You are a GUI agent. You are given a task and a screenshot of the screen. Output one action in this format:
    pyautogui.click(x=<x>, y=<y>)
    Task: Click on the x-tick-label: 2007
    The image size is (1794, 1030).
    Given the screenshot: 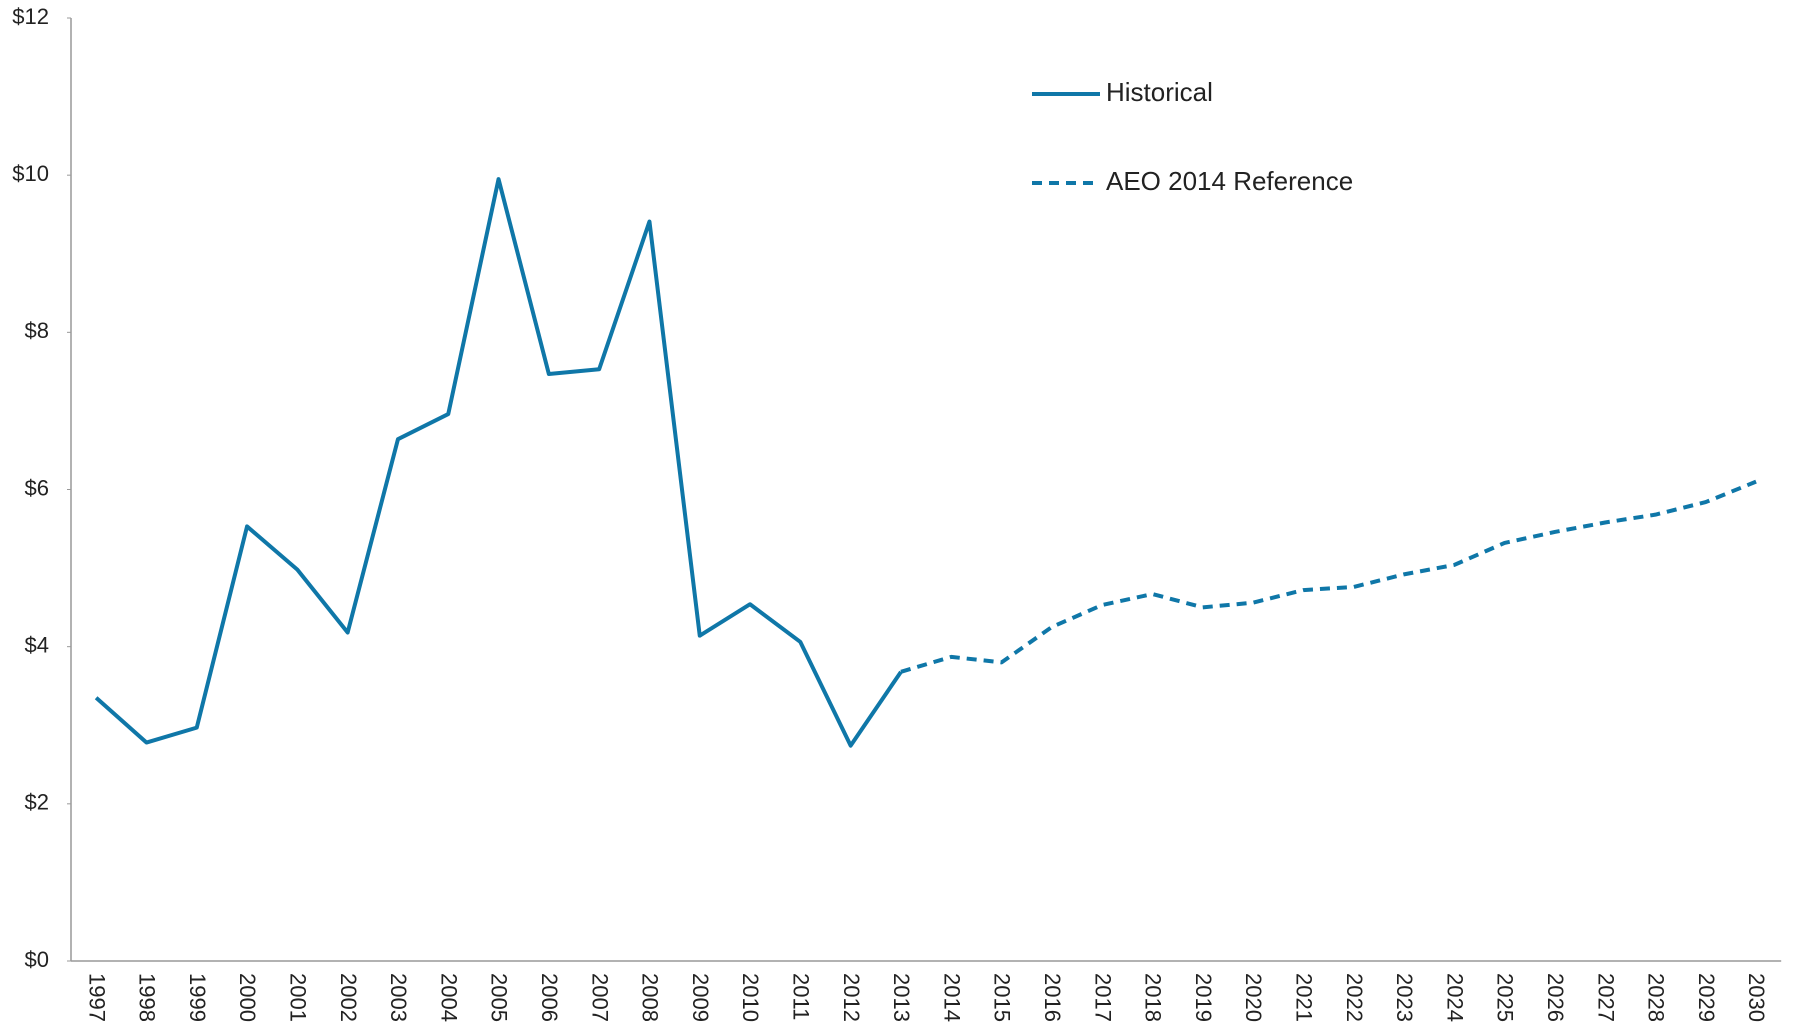 What is the action you would take?
    pyautogui.click(x=599, y=997)
    